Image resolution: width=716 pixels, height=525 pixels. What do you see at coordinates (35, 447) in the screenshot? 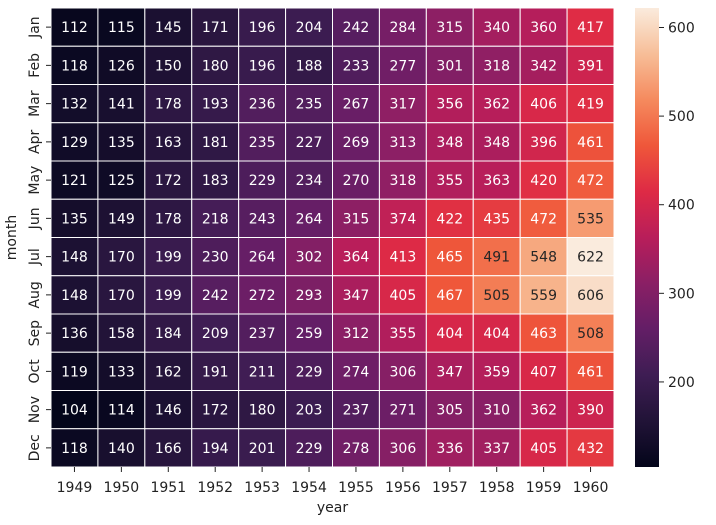
I see `y-tick-label: Dec` at bounding box center [35, 447].